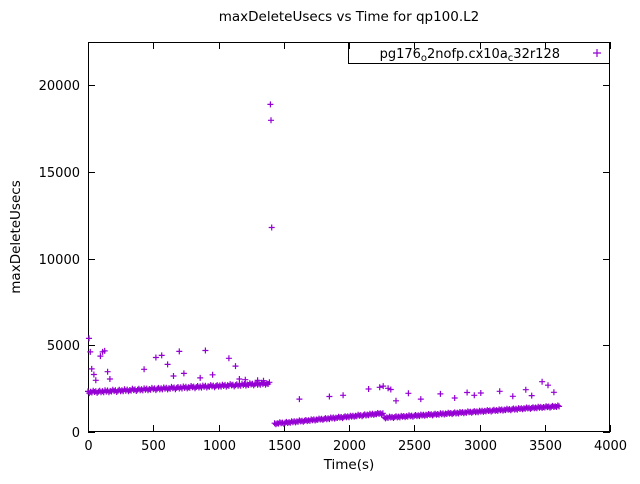  I want to click on x-tick-label: 0, so click(88, 446).